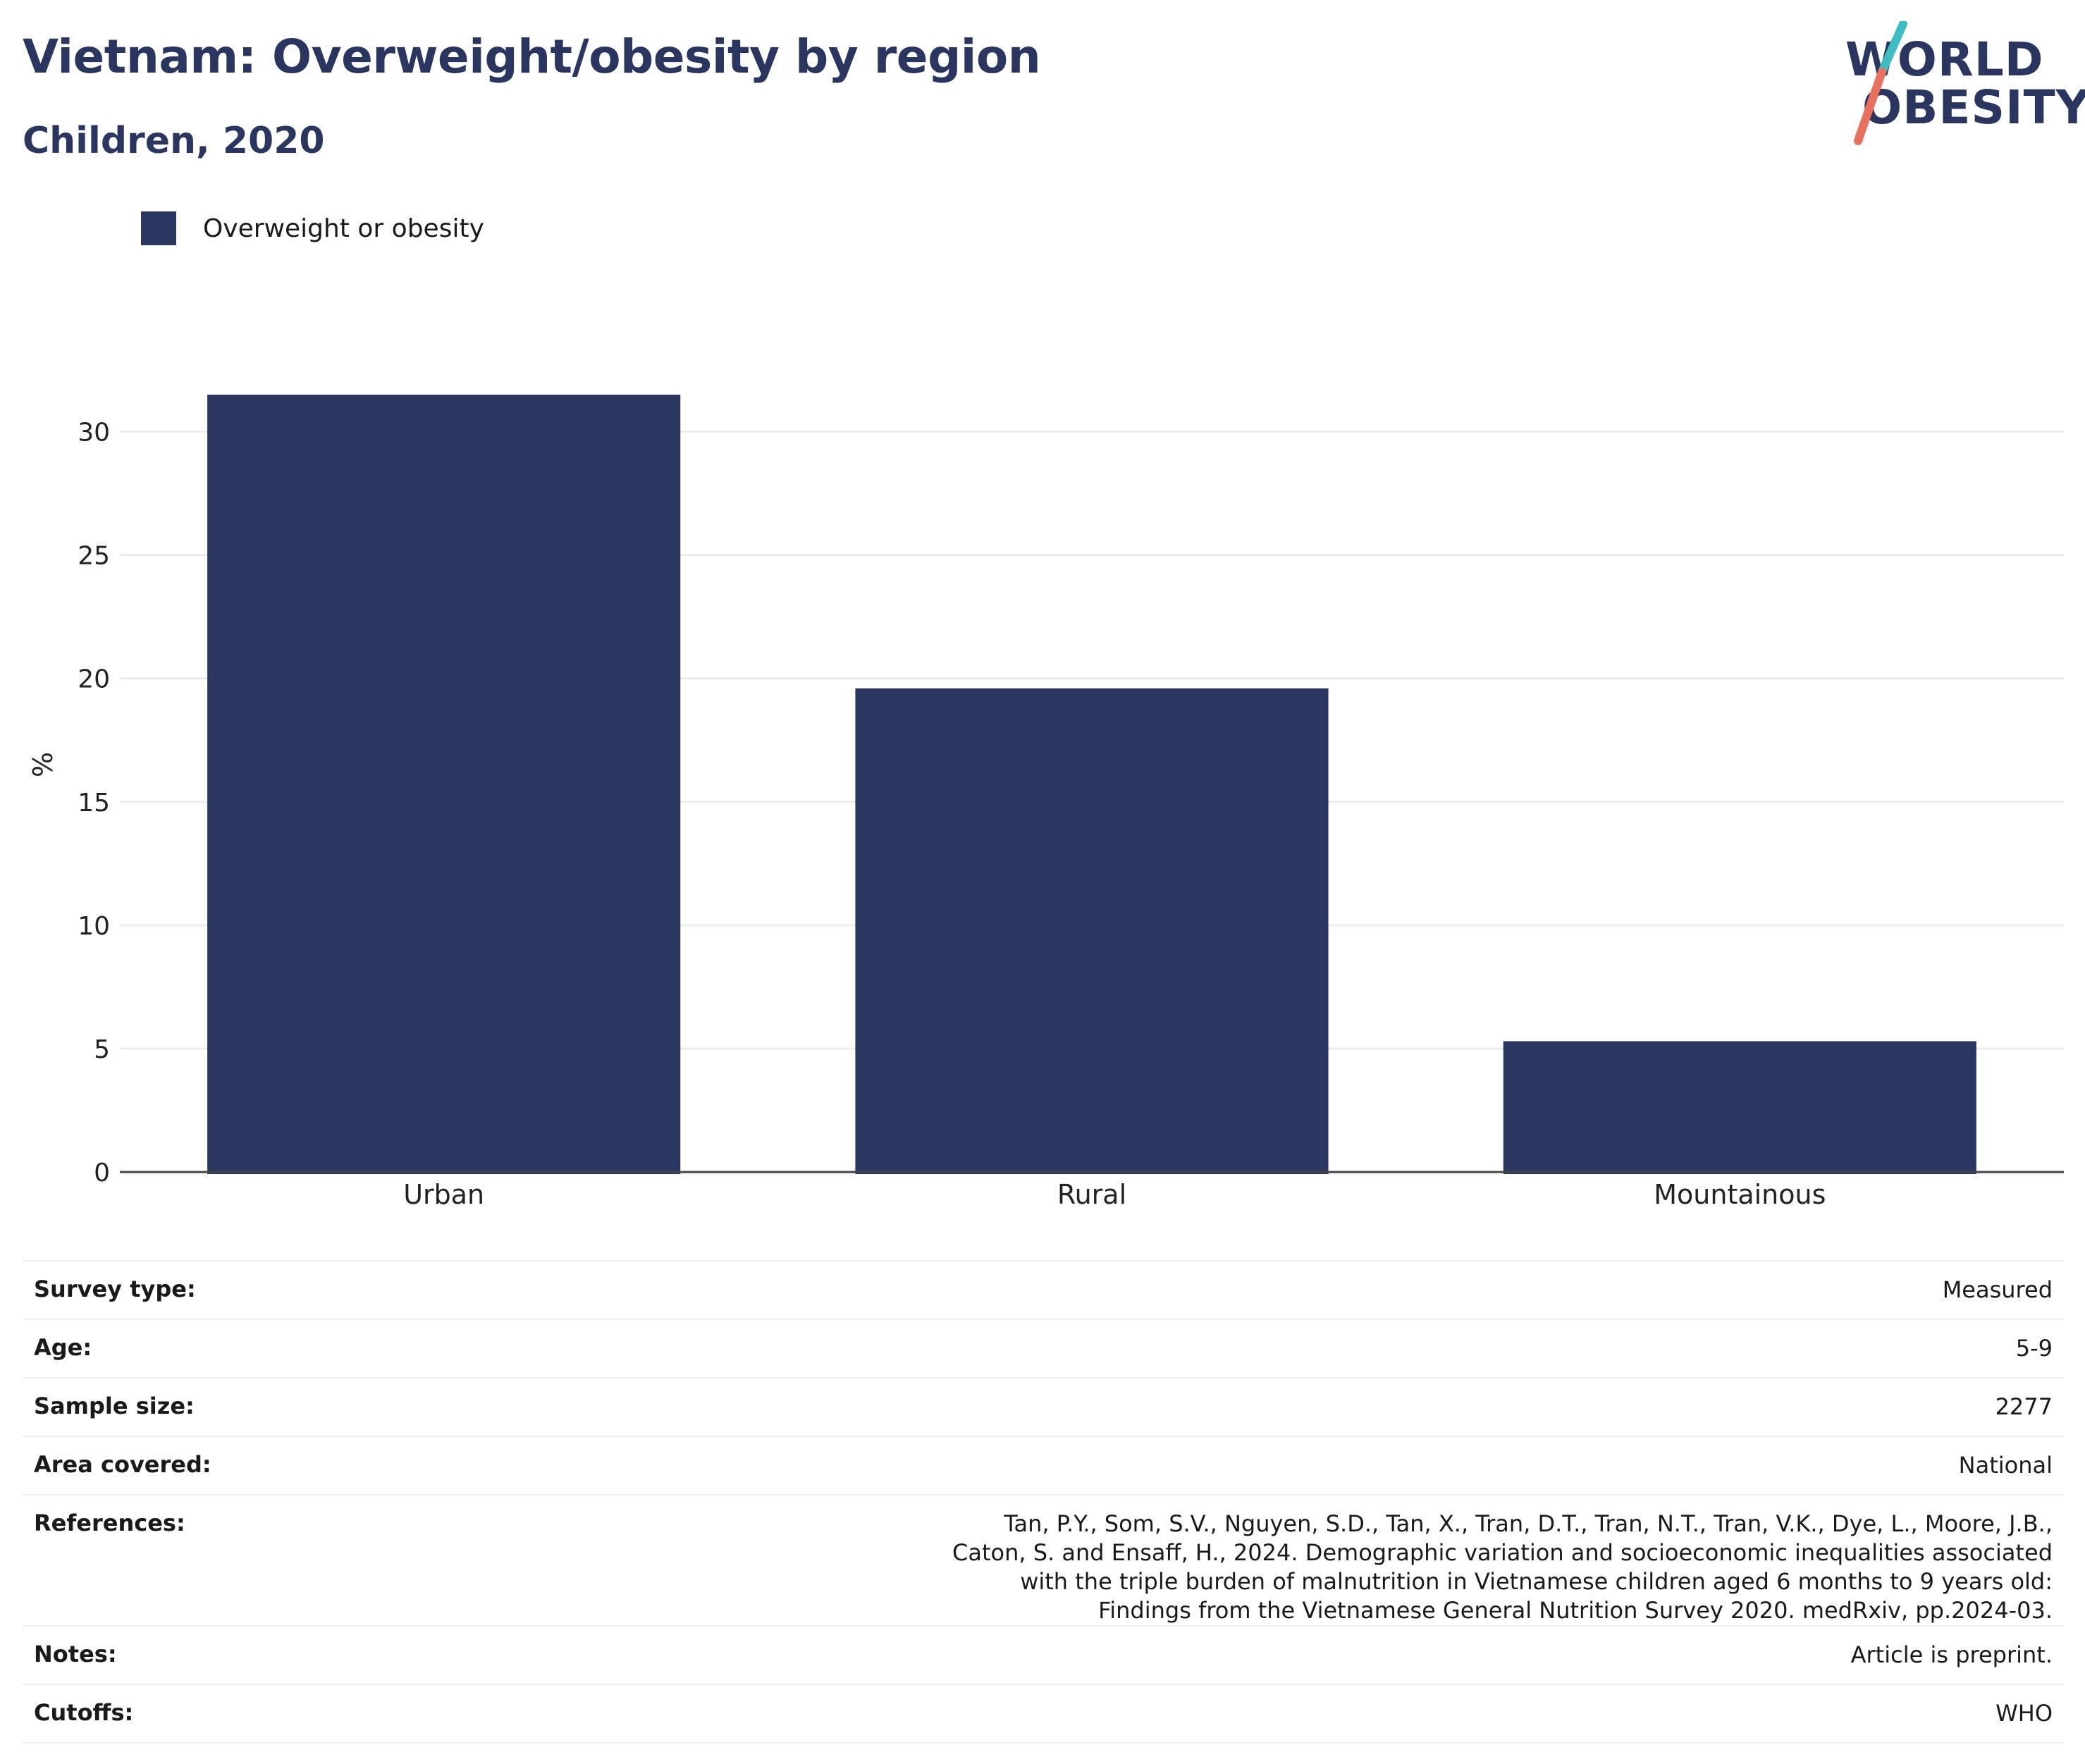 The width and height of the screenshot is (2085, 1764). Describe the element at coordinates (102, 1049) in the screenshot. I see `y-tick-label: 5` at that location.